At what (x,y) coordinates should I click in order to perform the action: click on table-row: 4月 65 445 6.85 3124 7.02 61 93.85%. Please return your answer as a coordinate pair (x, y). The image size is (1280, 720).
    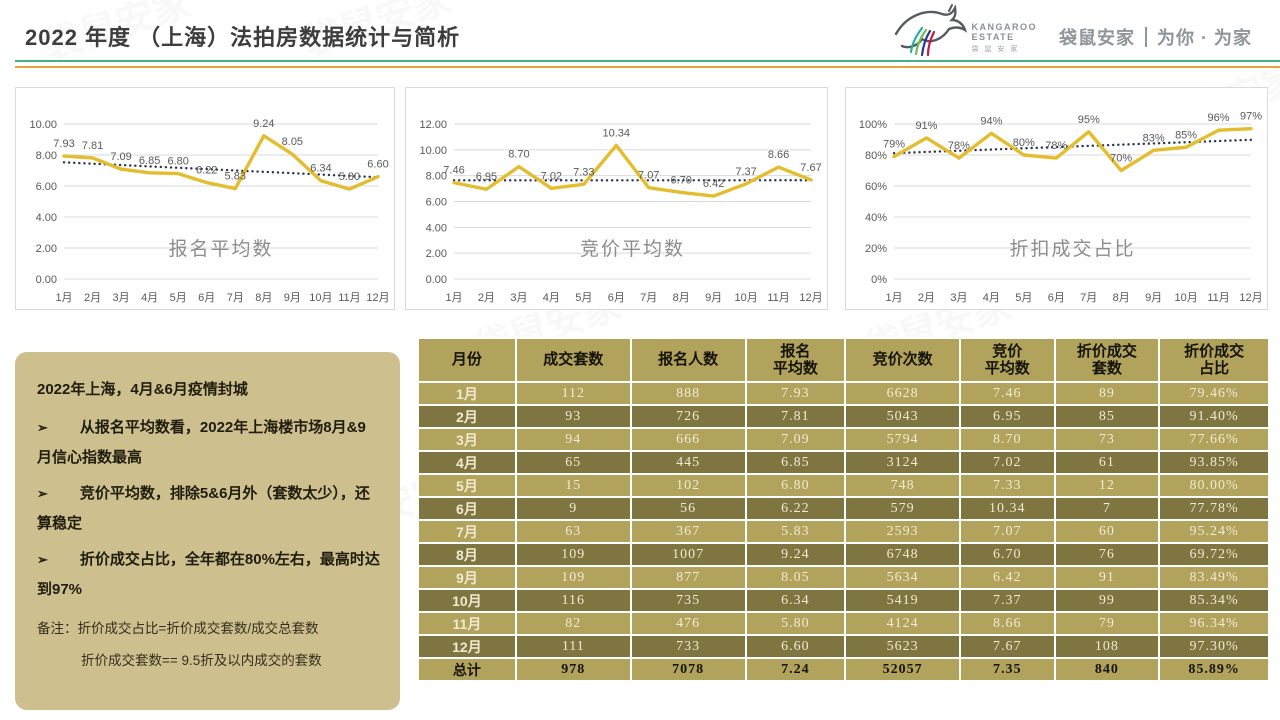
    Looking at the image, I should click on (843, 462).